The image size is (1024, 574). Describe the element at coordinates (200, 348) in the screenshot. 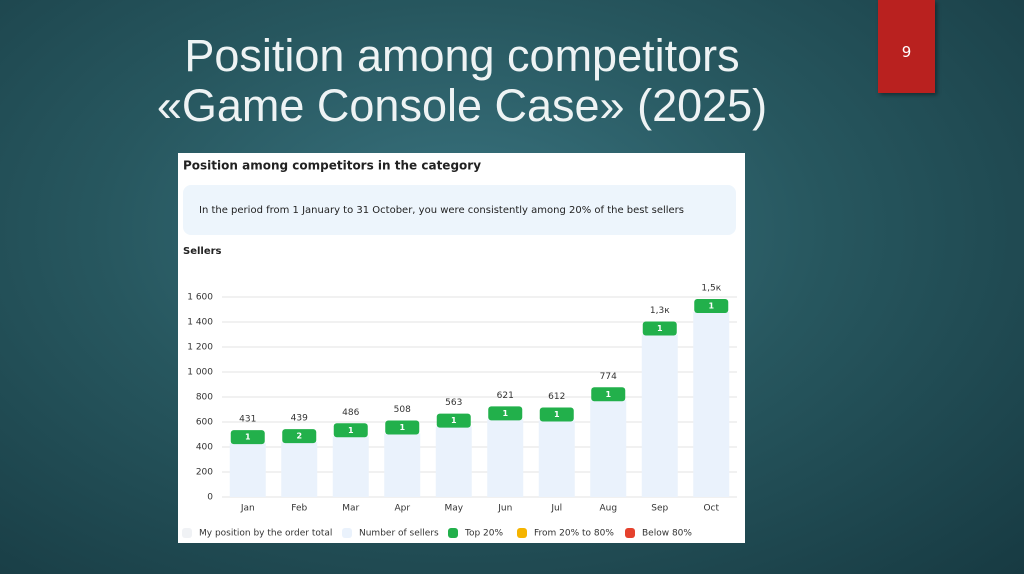

I see `y-tick-label: 1 200` at that location.